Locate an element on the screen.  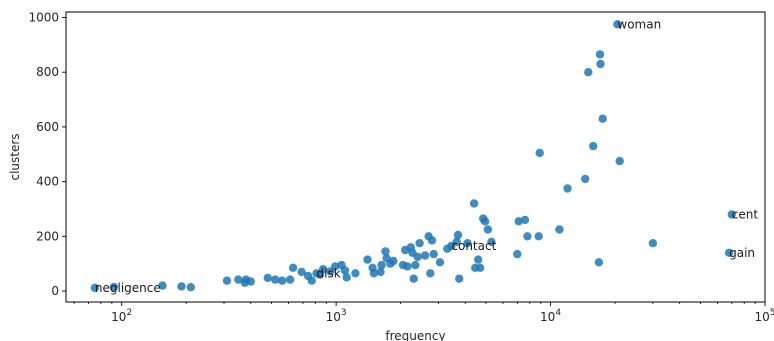
x-tick-label: 10² is located at coordinates (121, 316).